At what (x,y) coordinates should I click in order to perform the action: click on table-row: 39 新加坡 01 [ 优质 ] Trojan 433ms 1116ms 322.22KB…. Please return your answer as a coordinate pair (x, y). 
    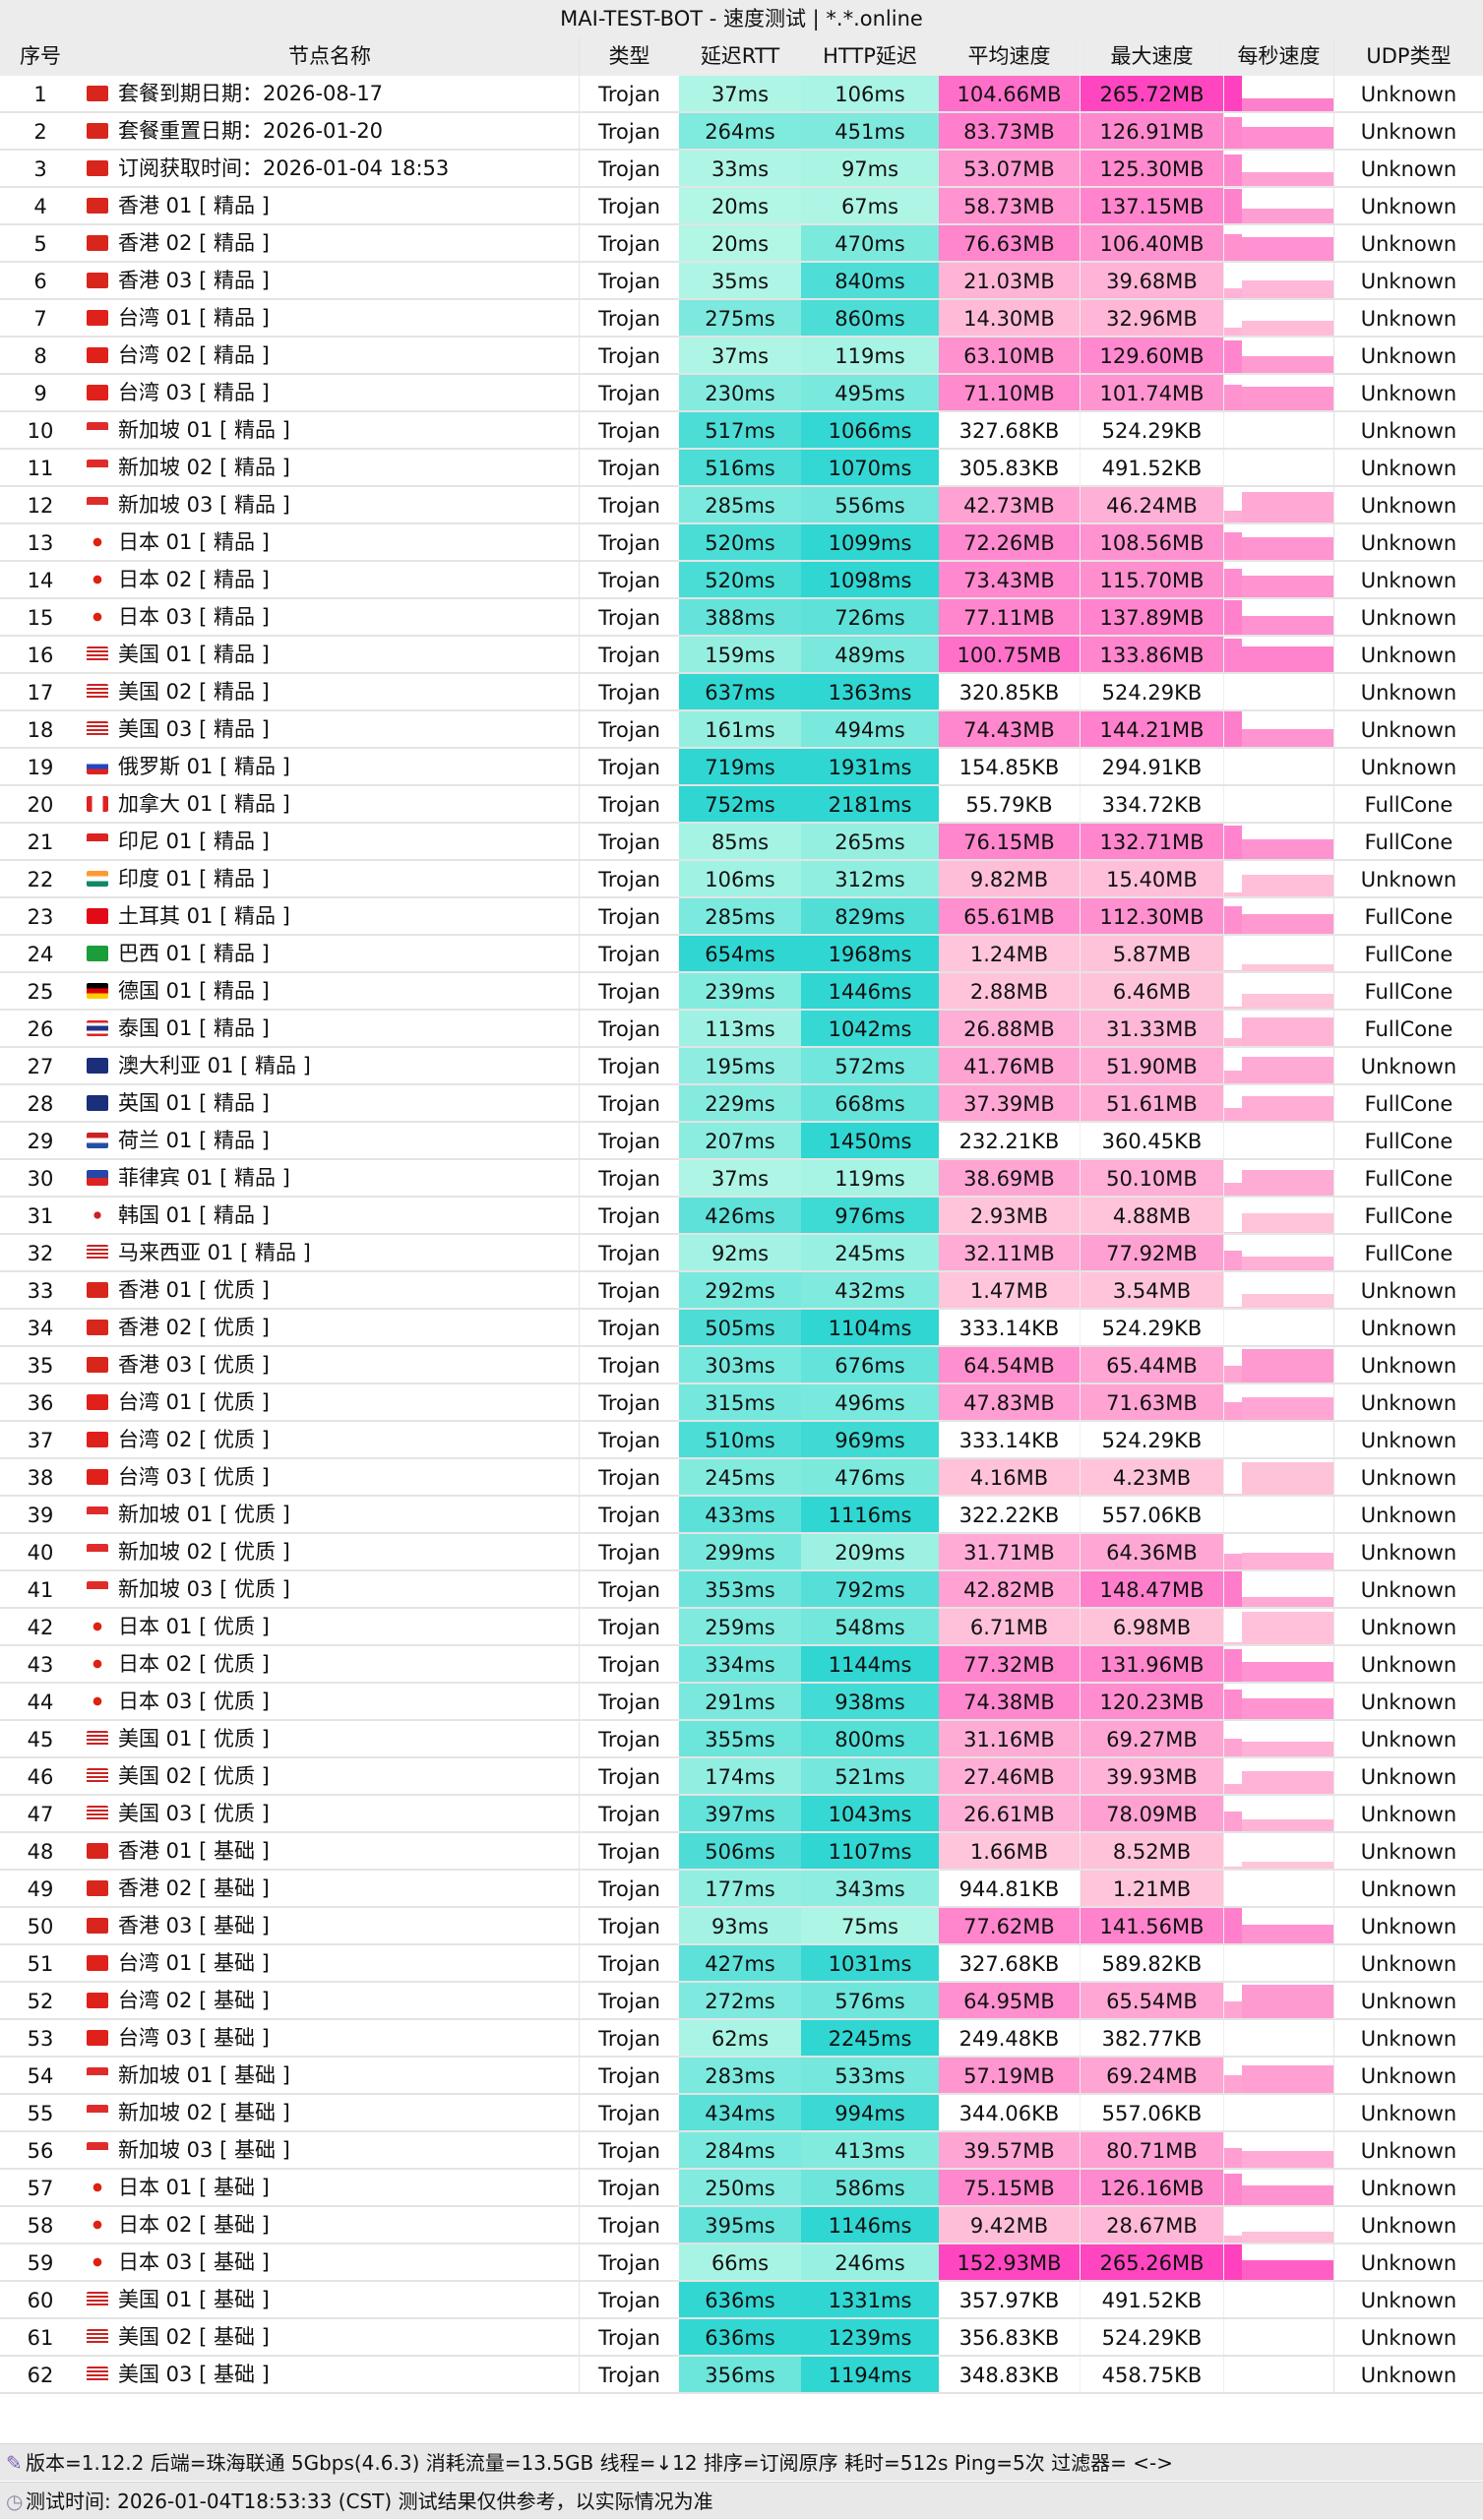
    Looking at the image, I should click on (741, 1515).